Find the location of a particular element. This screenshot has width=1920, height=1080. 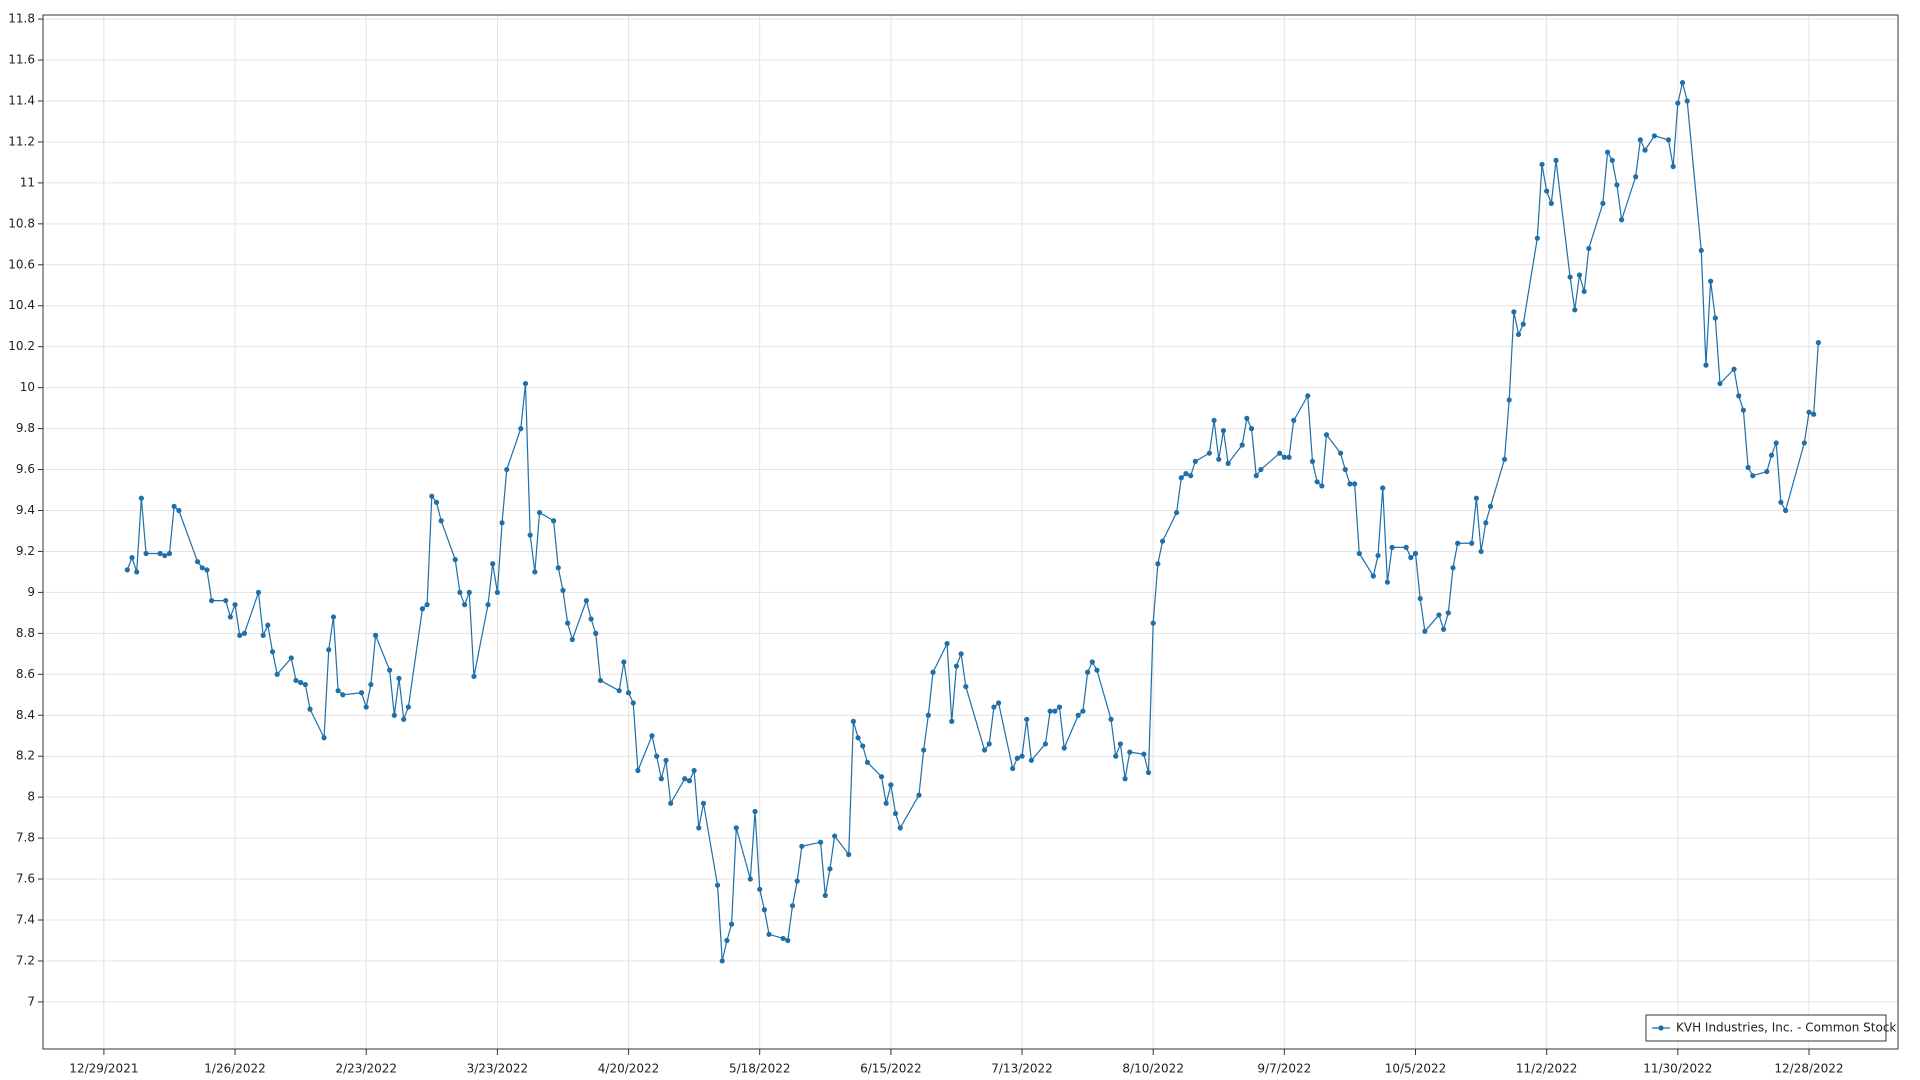

x-tick-label: 11/30/2022 is located at coordinates (1677, 1069).